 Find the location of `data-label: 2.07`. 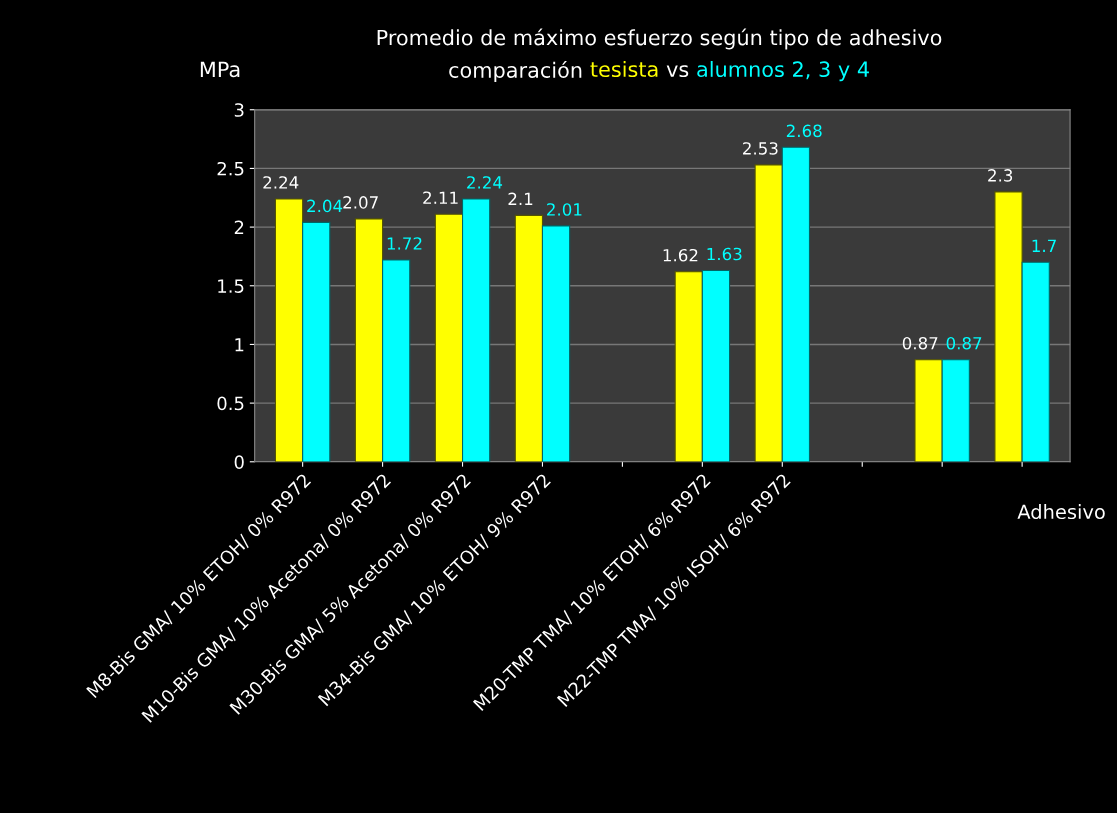

data-label: 2.07 is located at coordinates (360, 202).